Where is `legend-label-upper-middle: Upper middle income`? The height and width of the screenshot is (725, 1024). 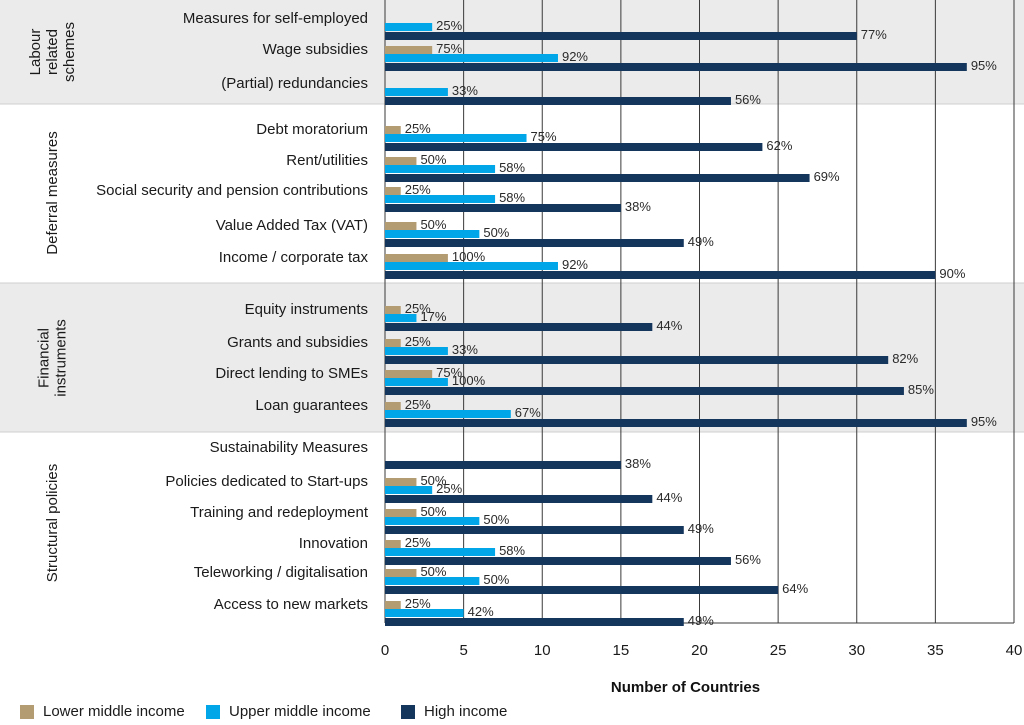 legend-label-upper-middle: Upper middle income is located at coordinates (300, 711).